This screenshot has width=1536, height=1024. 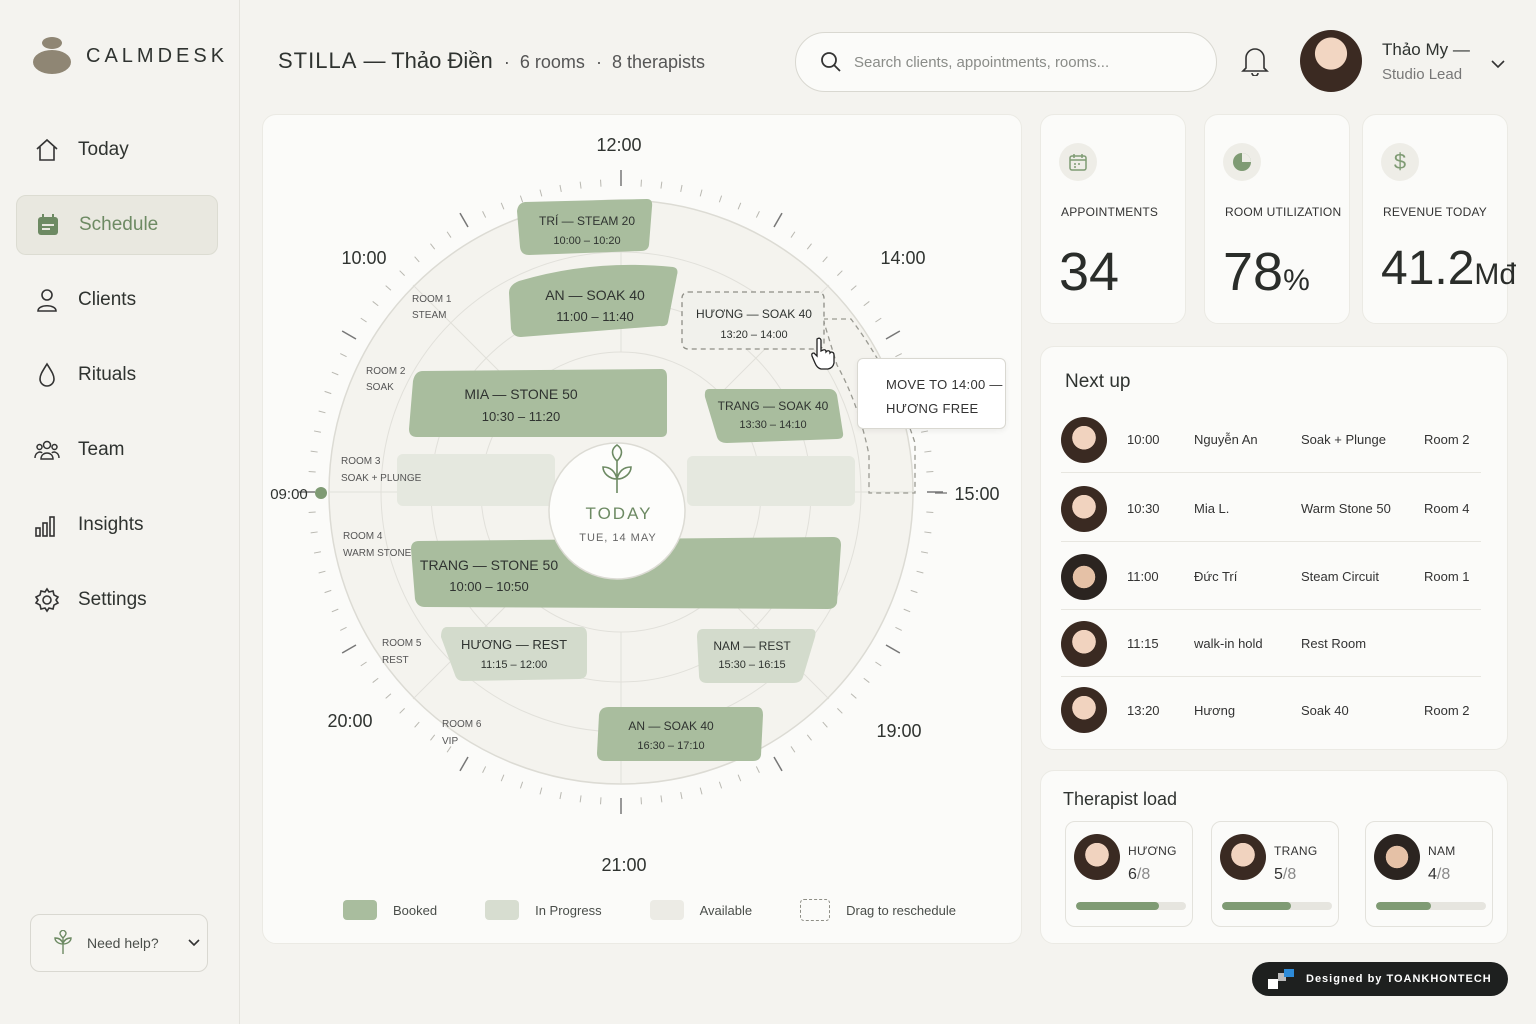 I want to click on stat-value: 78%, so click(x=1266, y=272).